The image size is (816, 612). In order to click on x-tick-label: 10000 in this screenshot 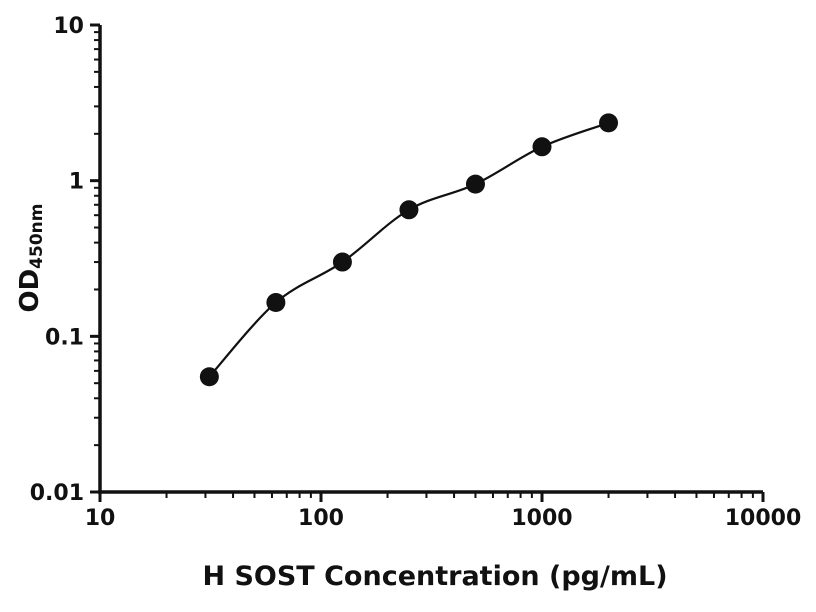, I will do `click(763, 518)`.